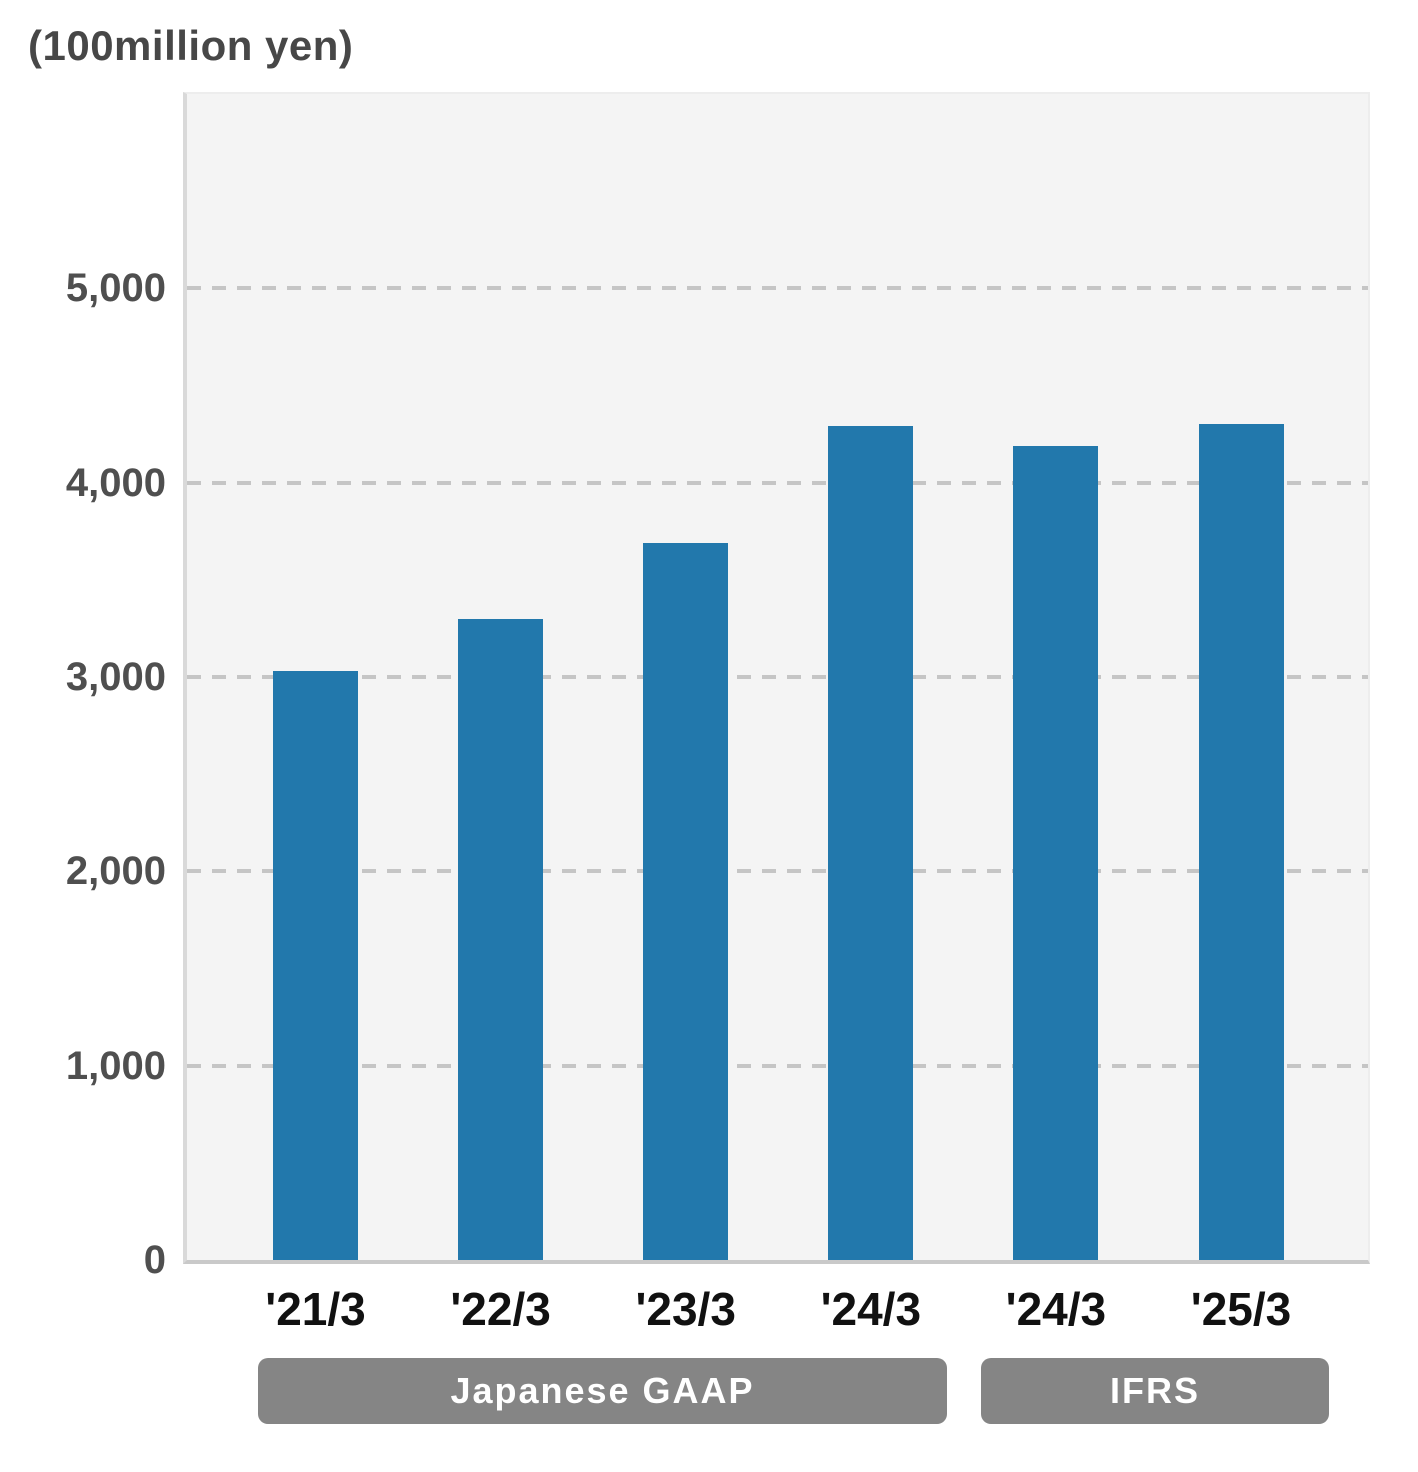 Image resolution: width=1418 pixels, height=1472 pixels. I want to click on x-tick-label-3: '24/3, so click(871, 1309).